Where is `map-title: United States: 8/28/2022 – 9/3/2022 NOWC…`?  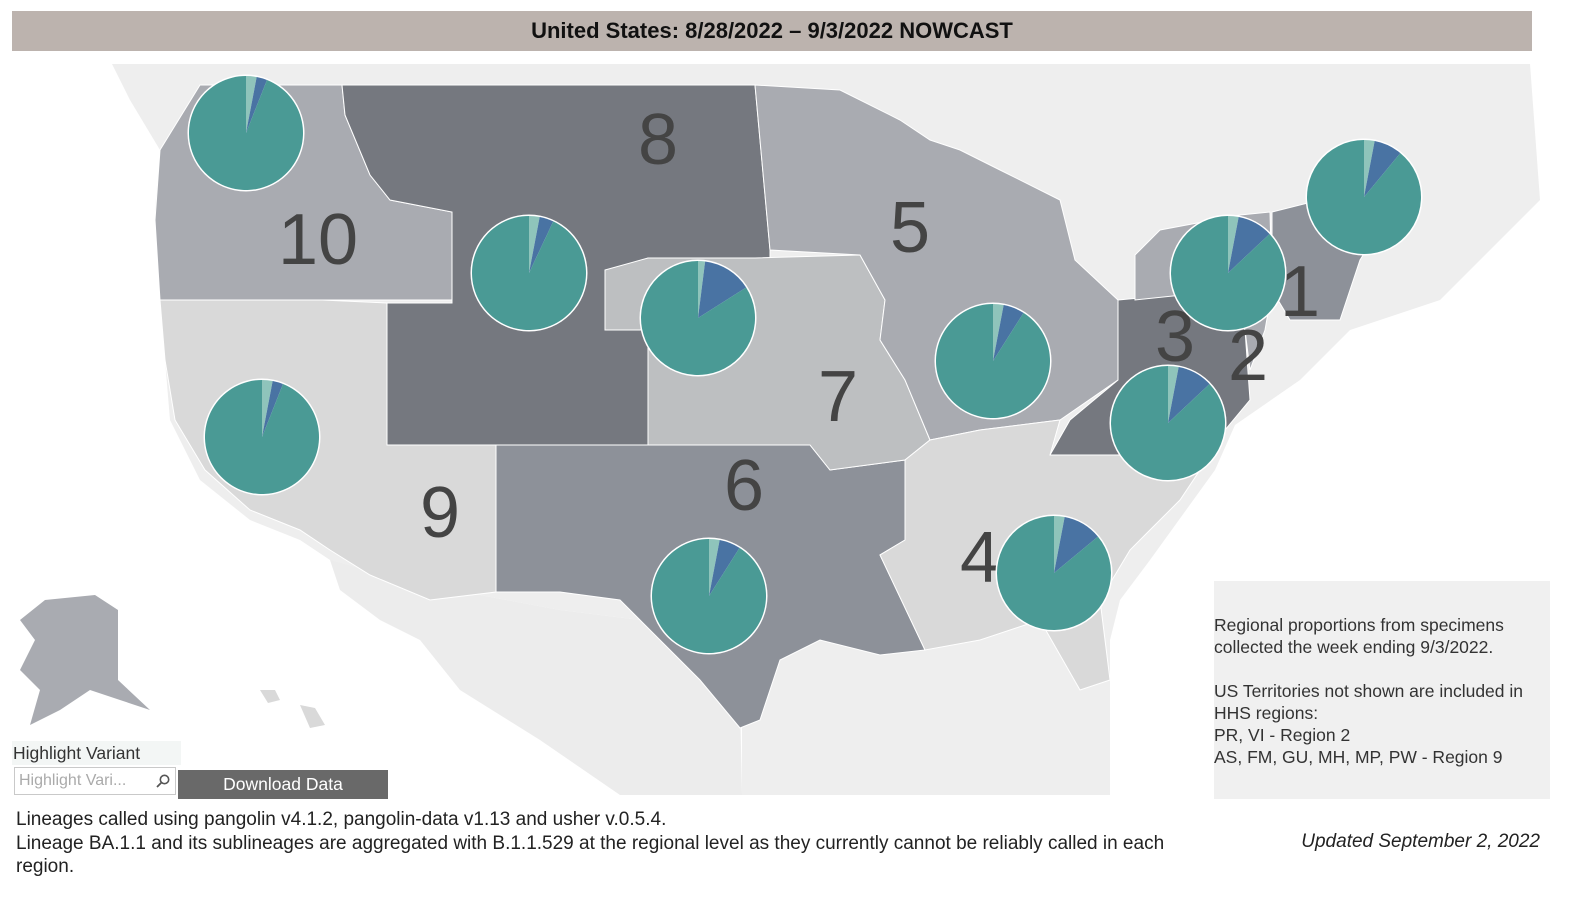
map-title: United States: 8/28/2022 – 9/3/2022 NOWC… is located at coordinates (772, 31).